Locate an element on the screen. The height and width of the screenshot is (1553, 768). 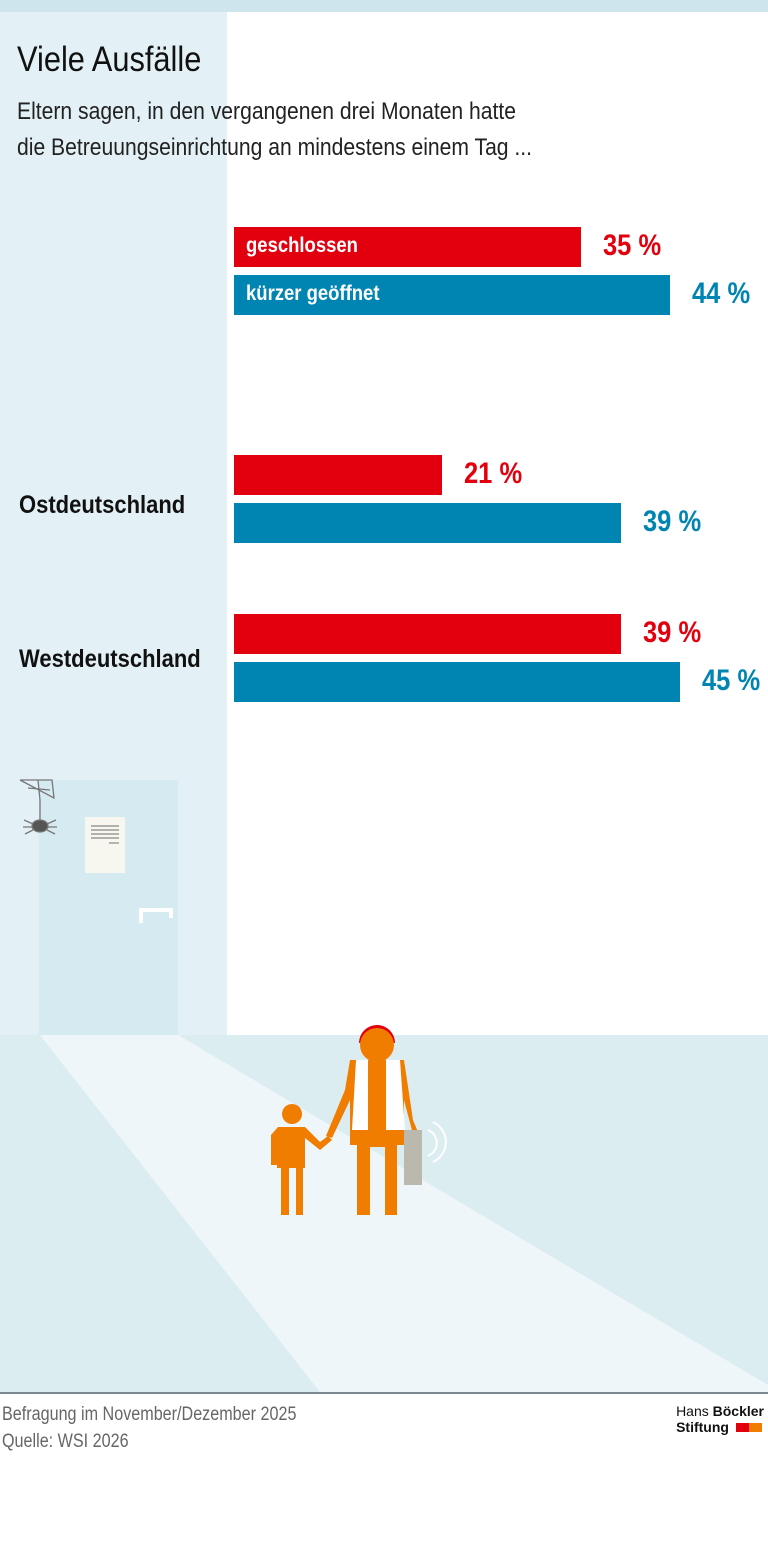
footer-note: Befragung im November/Dezember 2025 is located at coordinates (149, 1414).